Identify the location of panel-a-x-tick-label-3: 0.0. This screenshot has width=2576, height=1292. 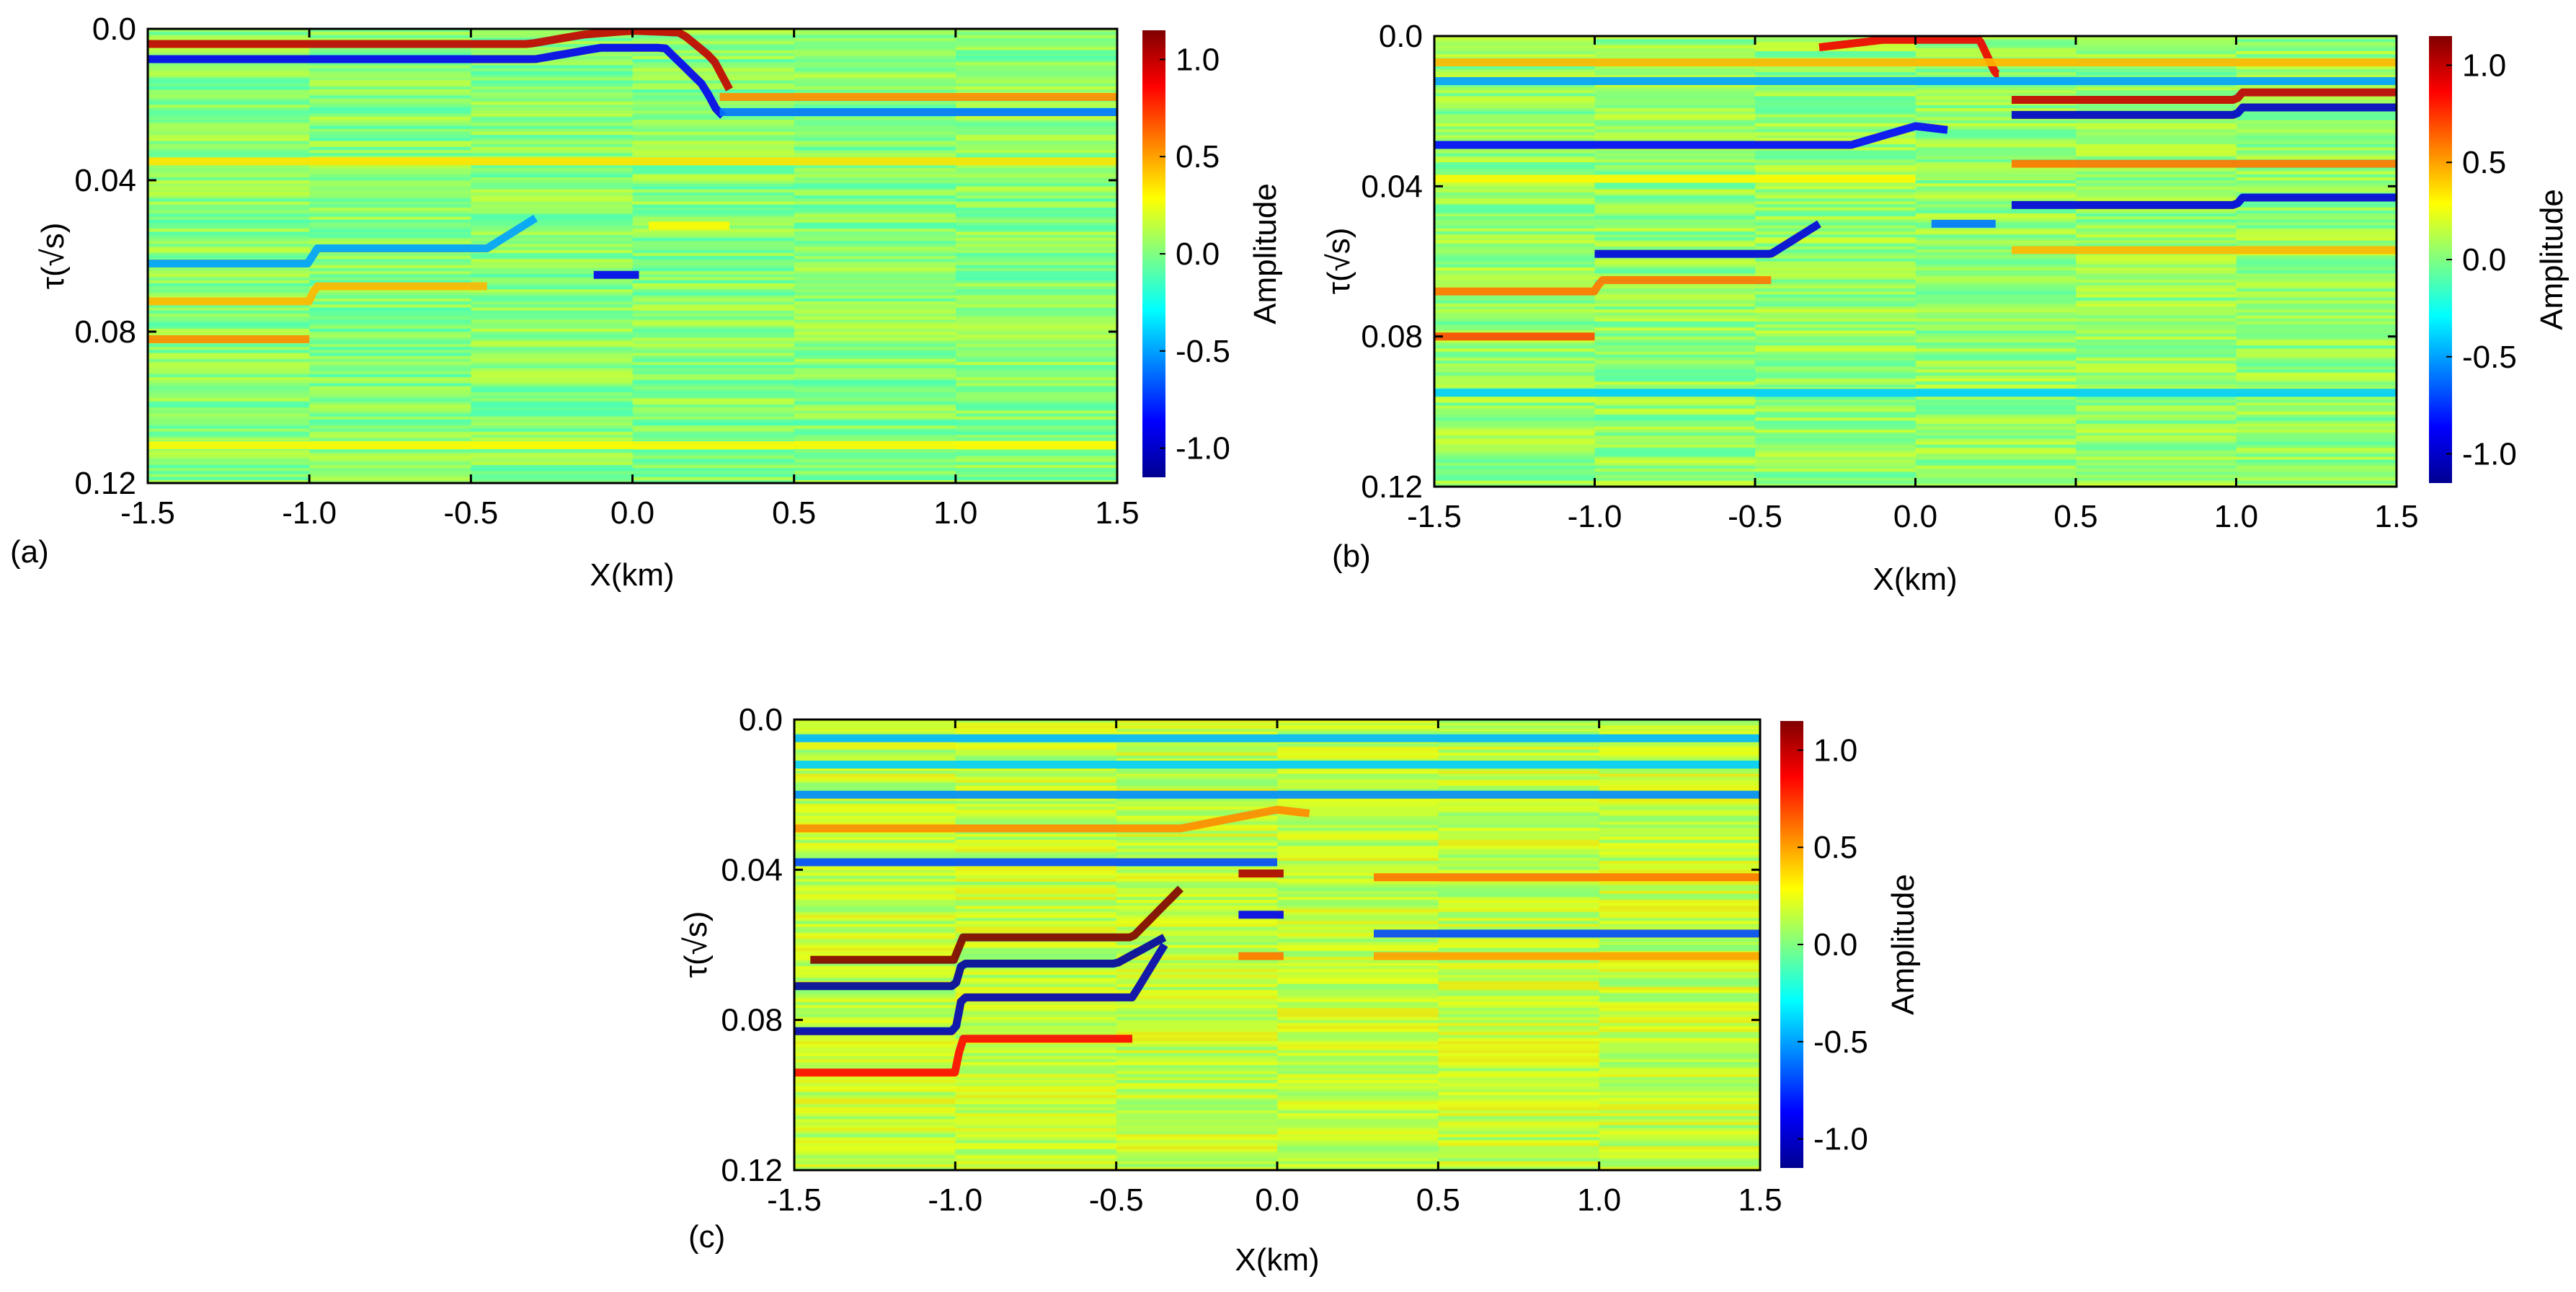
(632, 513).